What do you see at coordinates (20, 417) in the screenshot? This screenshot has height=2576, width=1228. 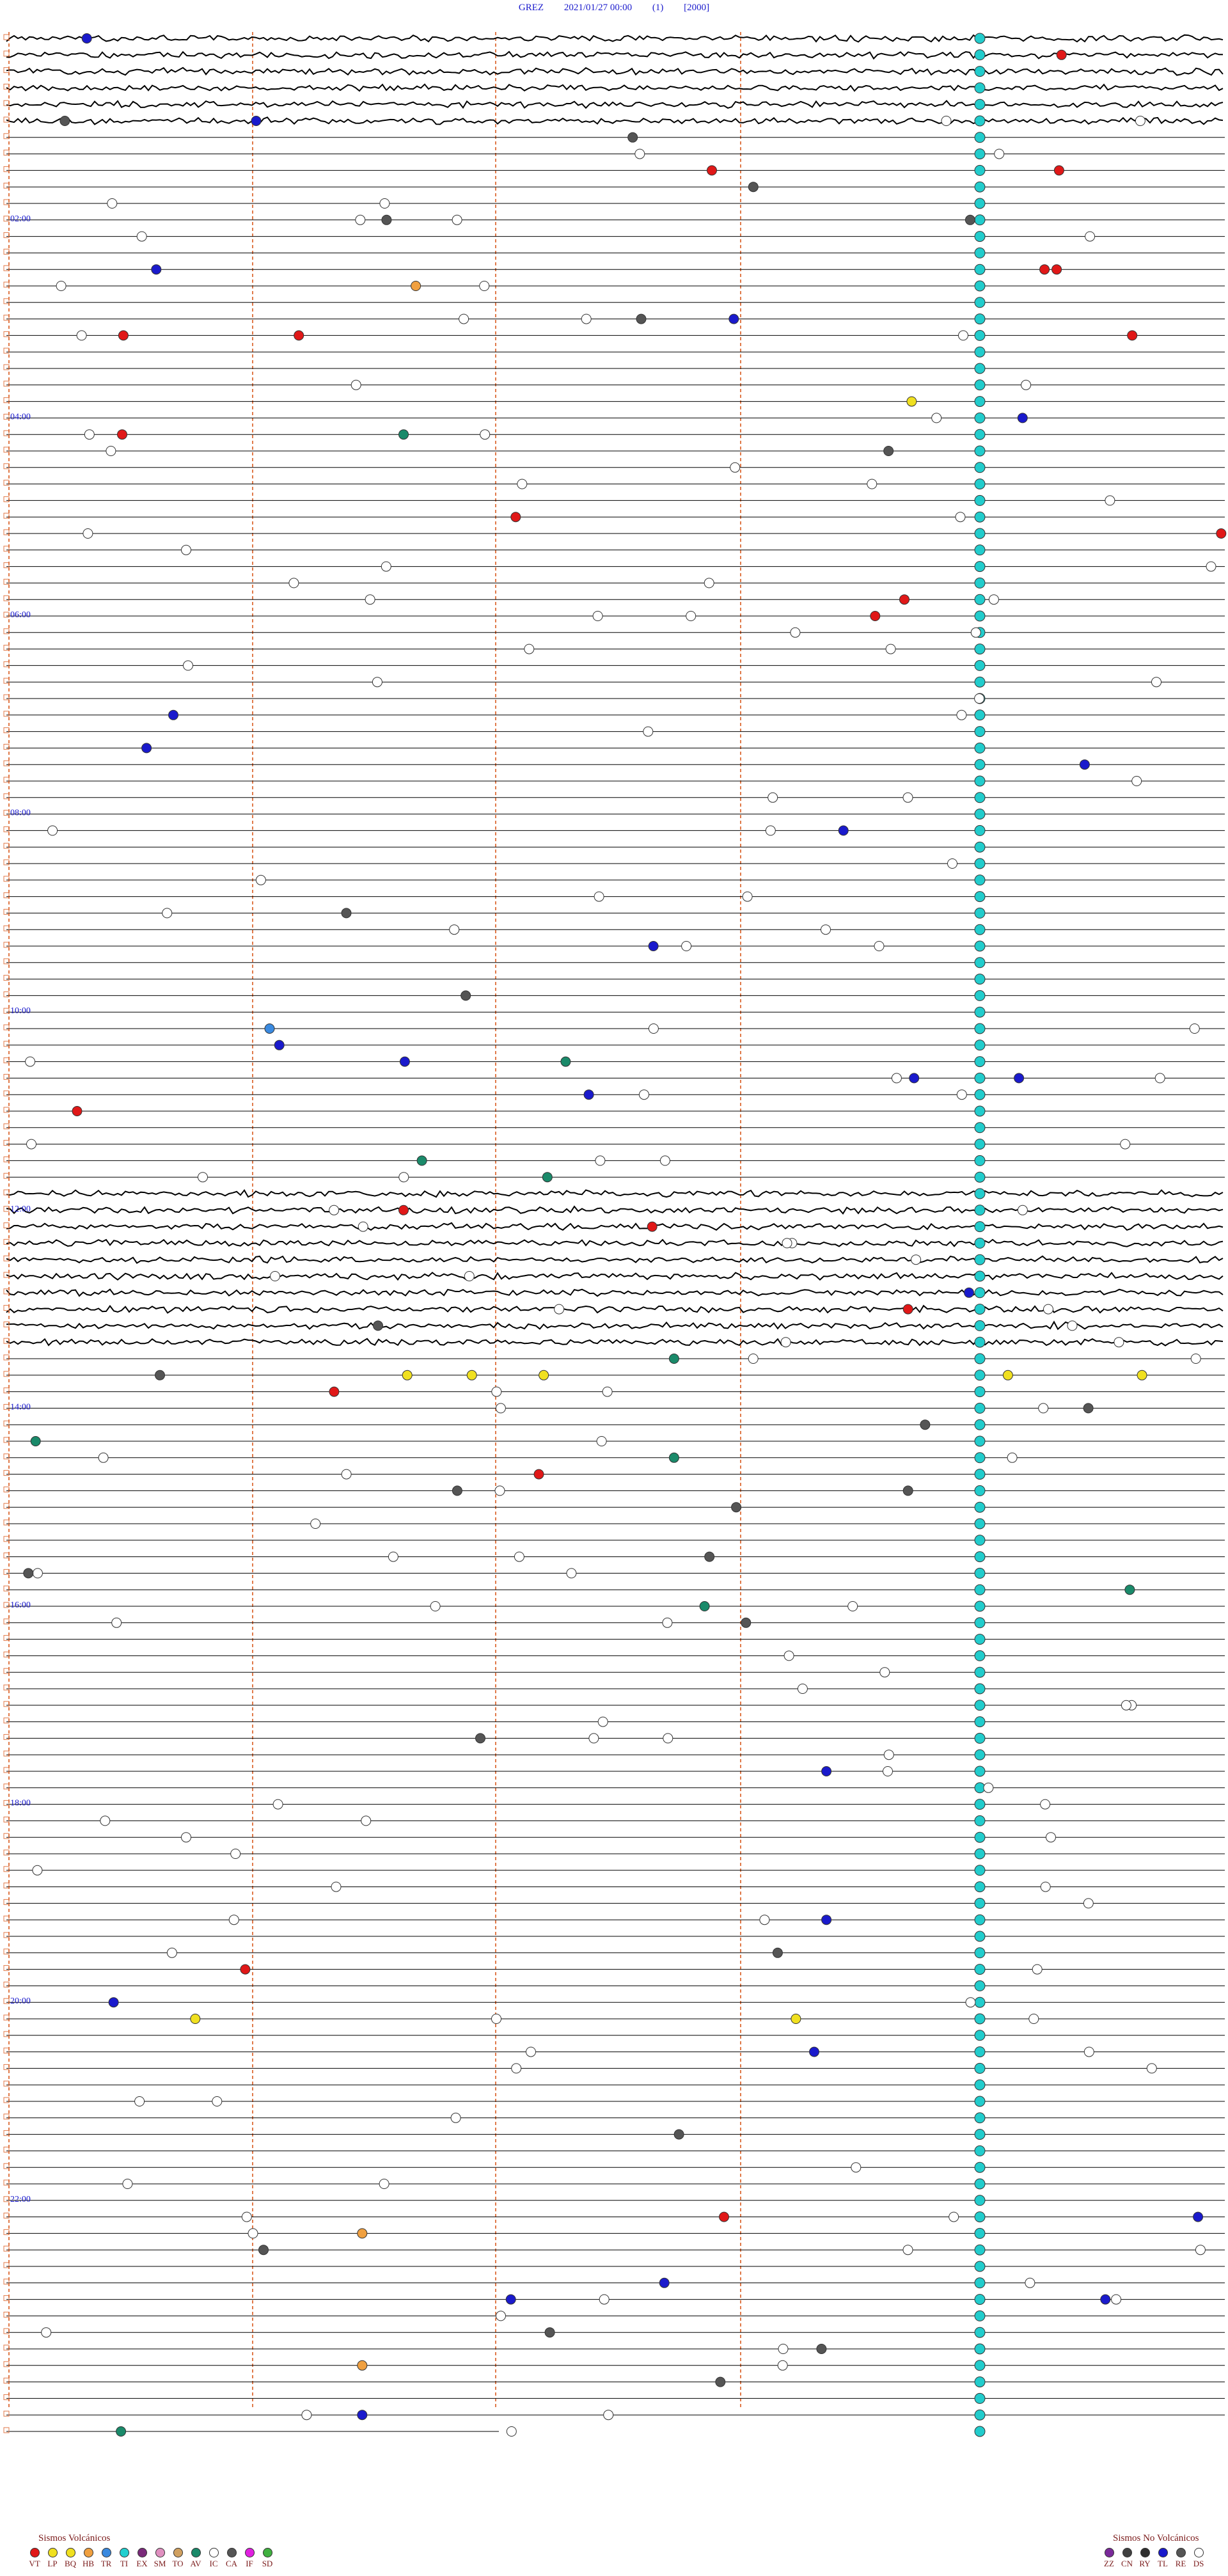 I see `hour-label: 04:00` at bounding box center [20, 417].